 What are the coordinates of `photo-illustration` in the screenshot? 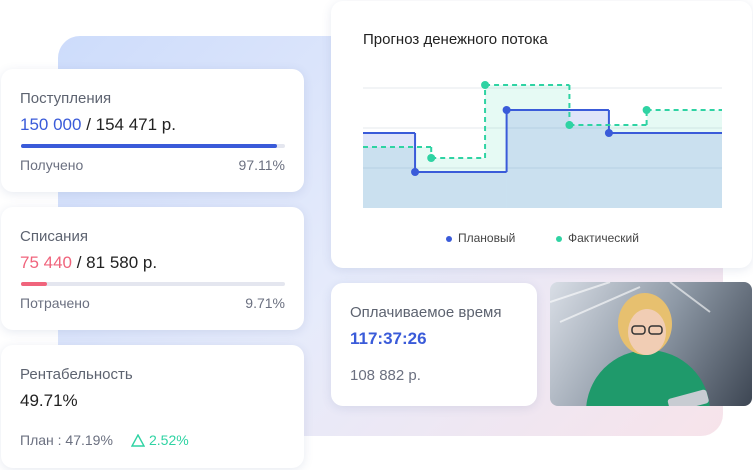 It's located at (630, 344).